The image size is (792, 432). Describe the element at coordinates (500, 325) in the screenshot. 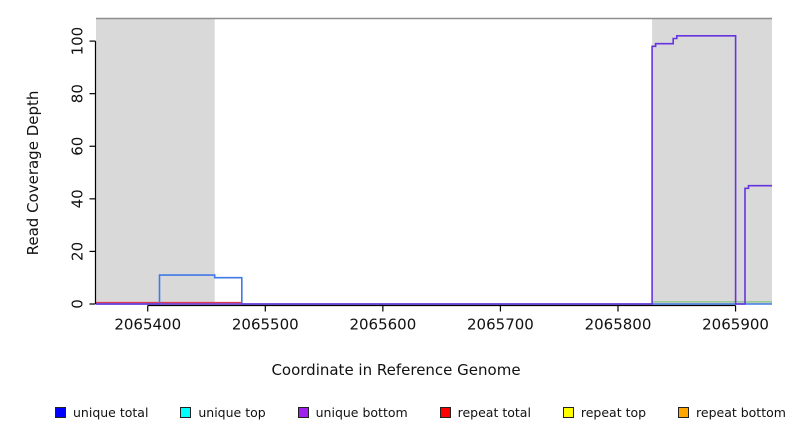

I see `x-axis-tick-label: 2065700` at that location.